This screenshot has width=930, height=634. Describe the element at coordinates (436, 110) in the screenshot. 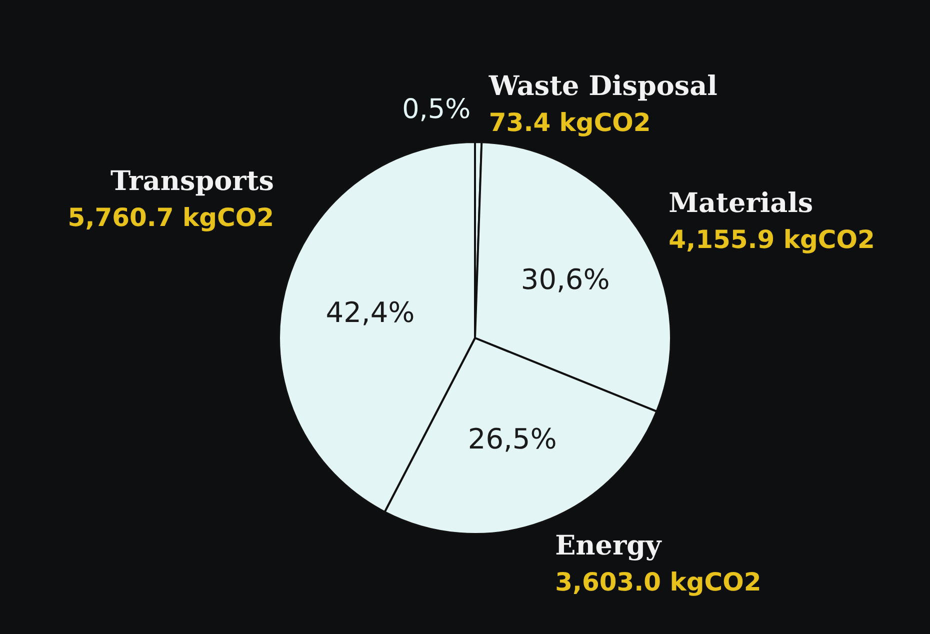

I see `text: 0,5%` at that location.